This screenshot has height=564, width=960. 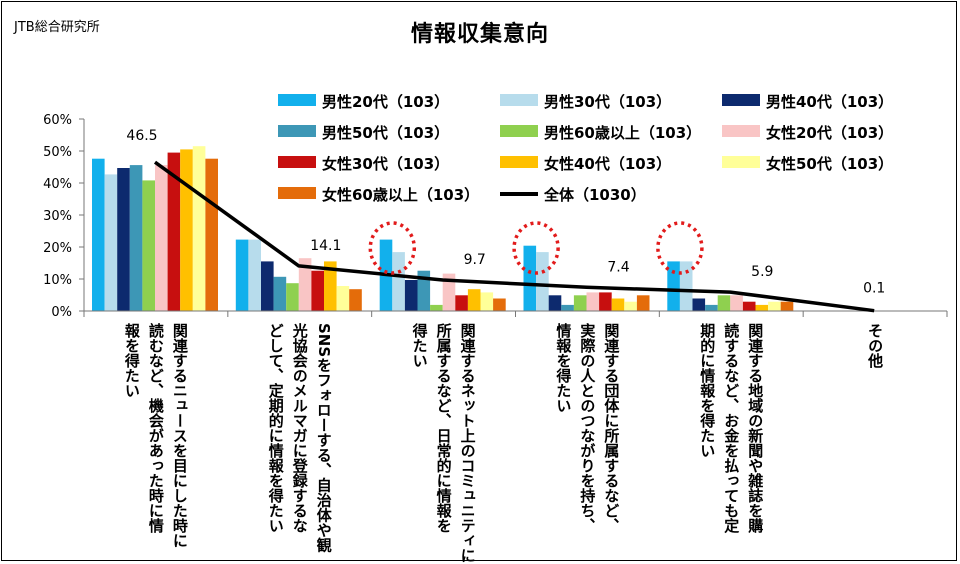 What do you see at coordinates (587, 427) in the screenshot?
I see `x-category-label: 実際の人とのつながりを持ち、` at bounding box center [587, 427].